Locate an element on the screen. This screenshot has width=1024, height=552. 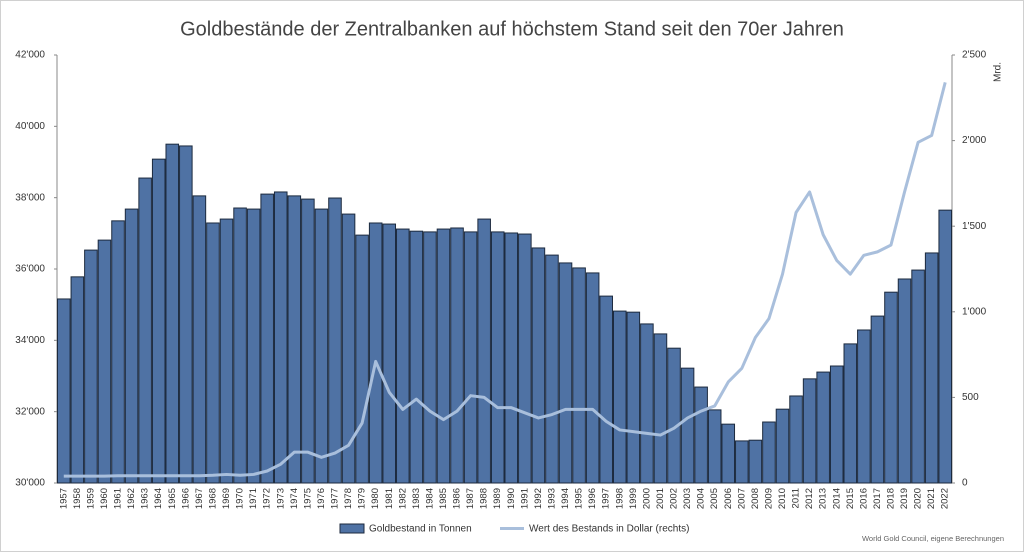
x-tick-label: 1995 is located at coordinates (579, 498).